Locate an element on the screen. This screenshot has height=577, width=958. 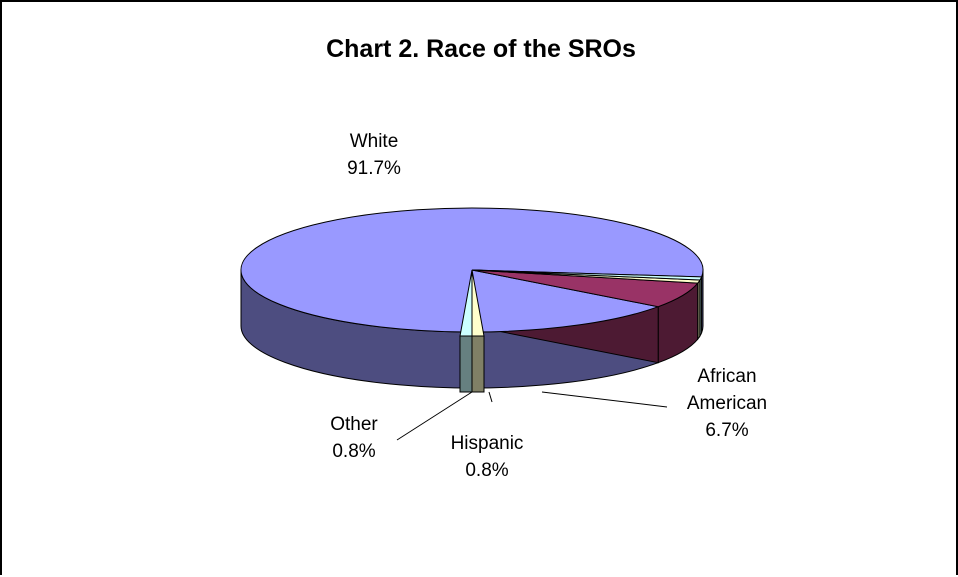
data-label-white: White is located at coordinates (374, 141).